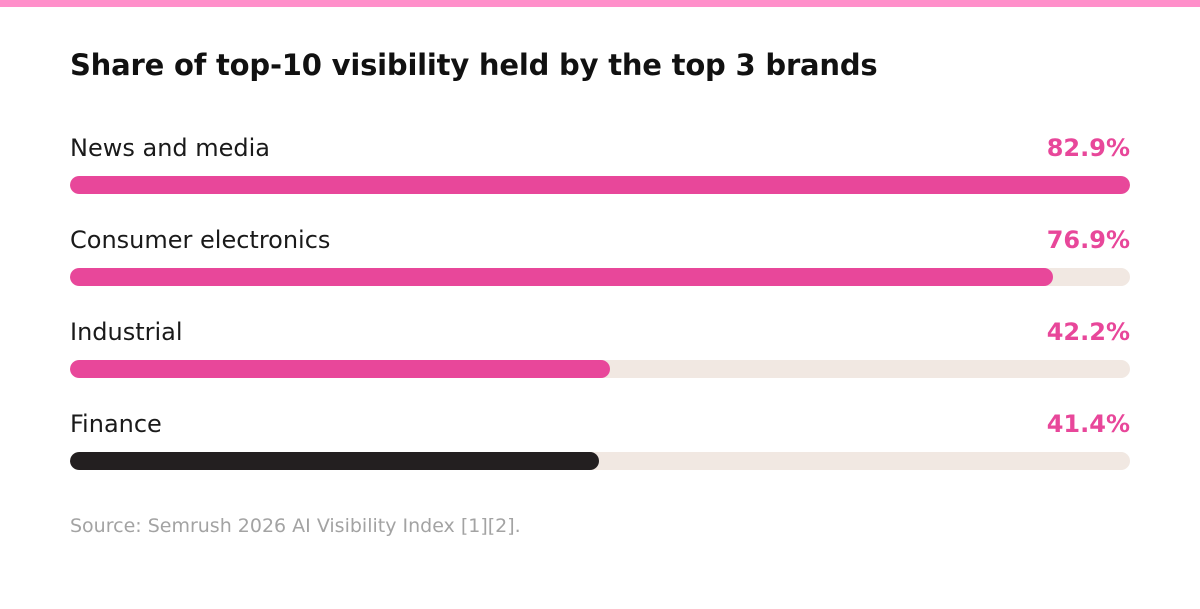 This screenshot has width=1200, height=609. I want to click on category-label: Finance, so click(116, 424).